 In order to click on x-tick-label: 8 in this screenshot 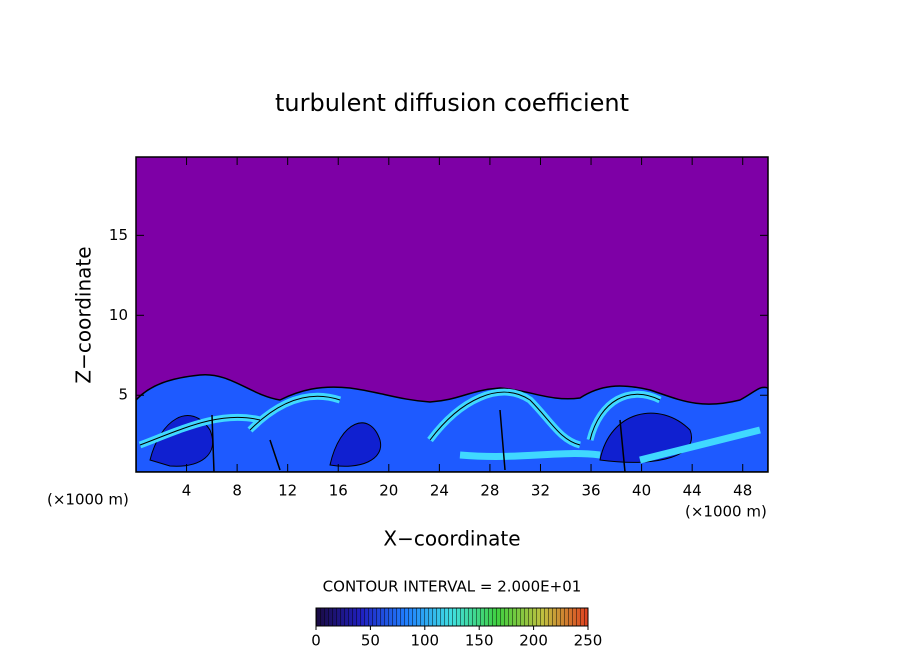, I will do `click(237, 491)`.